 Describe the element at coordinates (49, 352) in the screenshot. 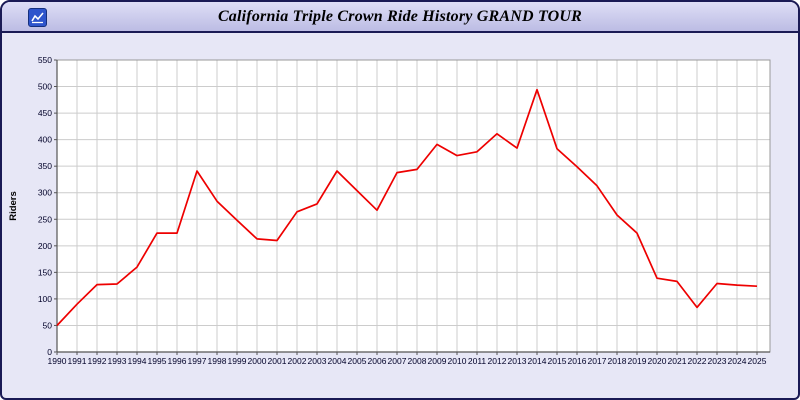

I see `y-tick-label: 0` at that location.